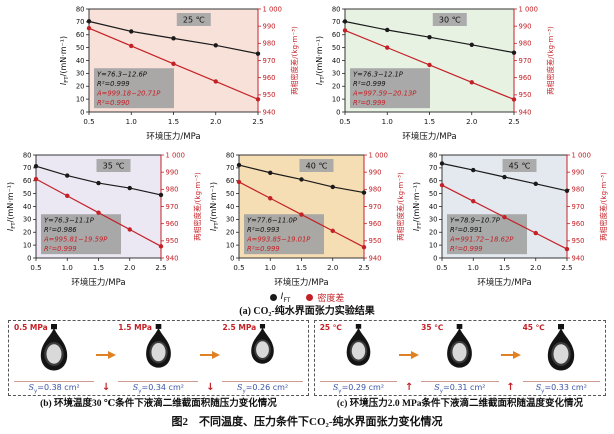 The height and width of the screenshot is (434, 614). What do you see at coordinates (158, 388) in the screenshot?
I see `area-label: Sy=0.34 cm²` at bounding box center [158, 388].